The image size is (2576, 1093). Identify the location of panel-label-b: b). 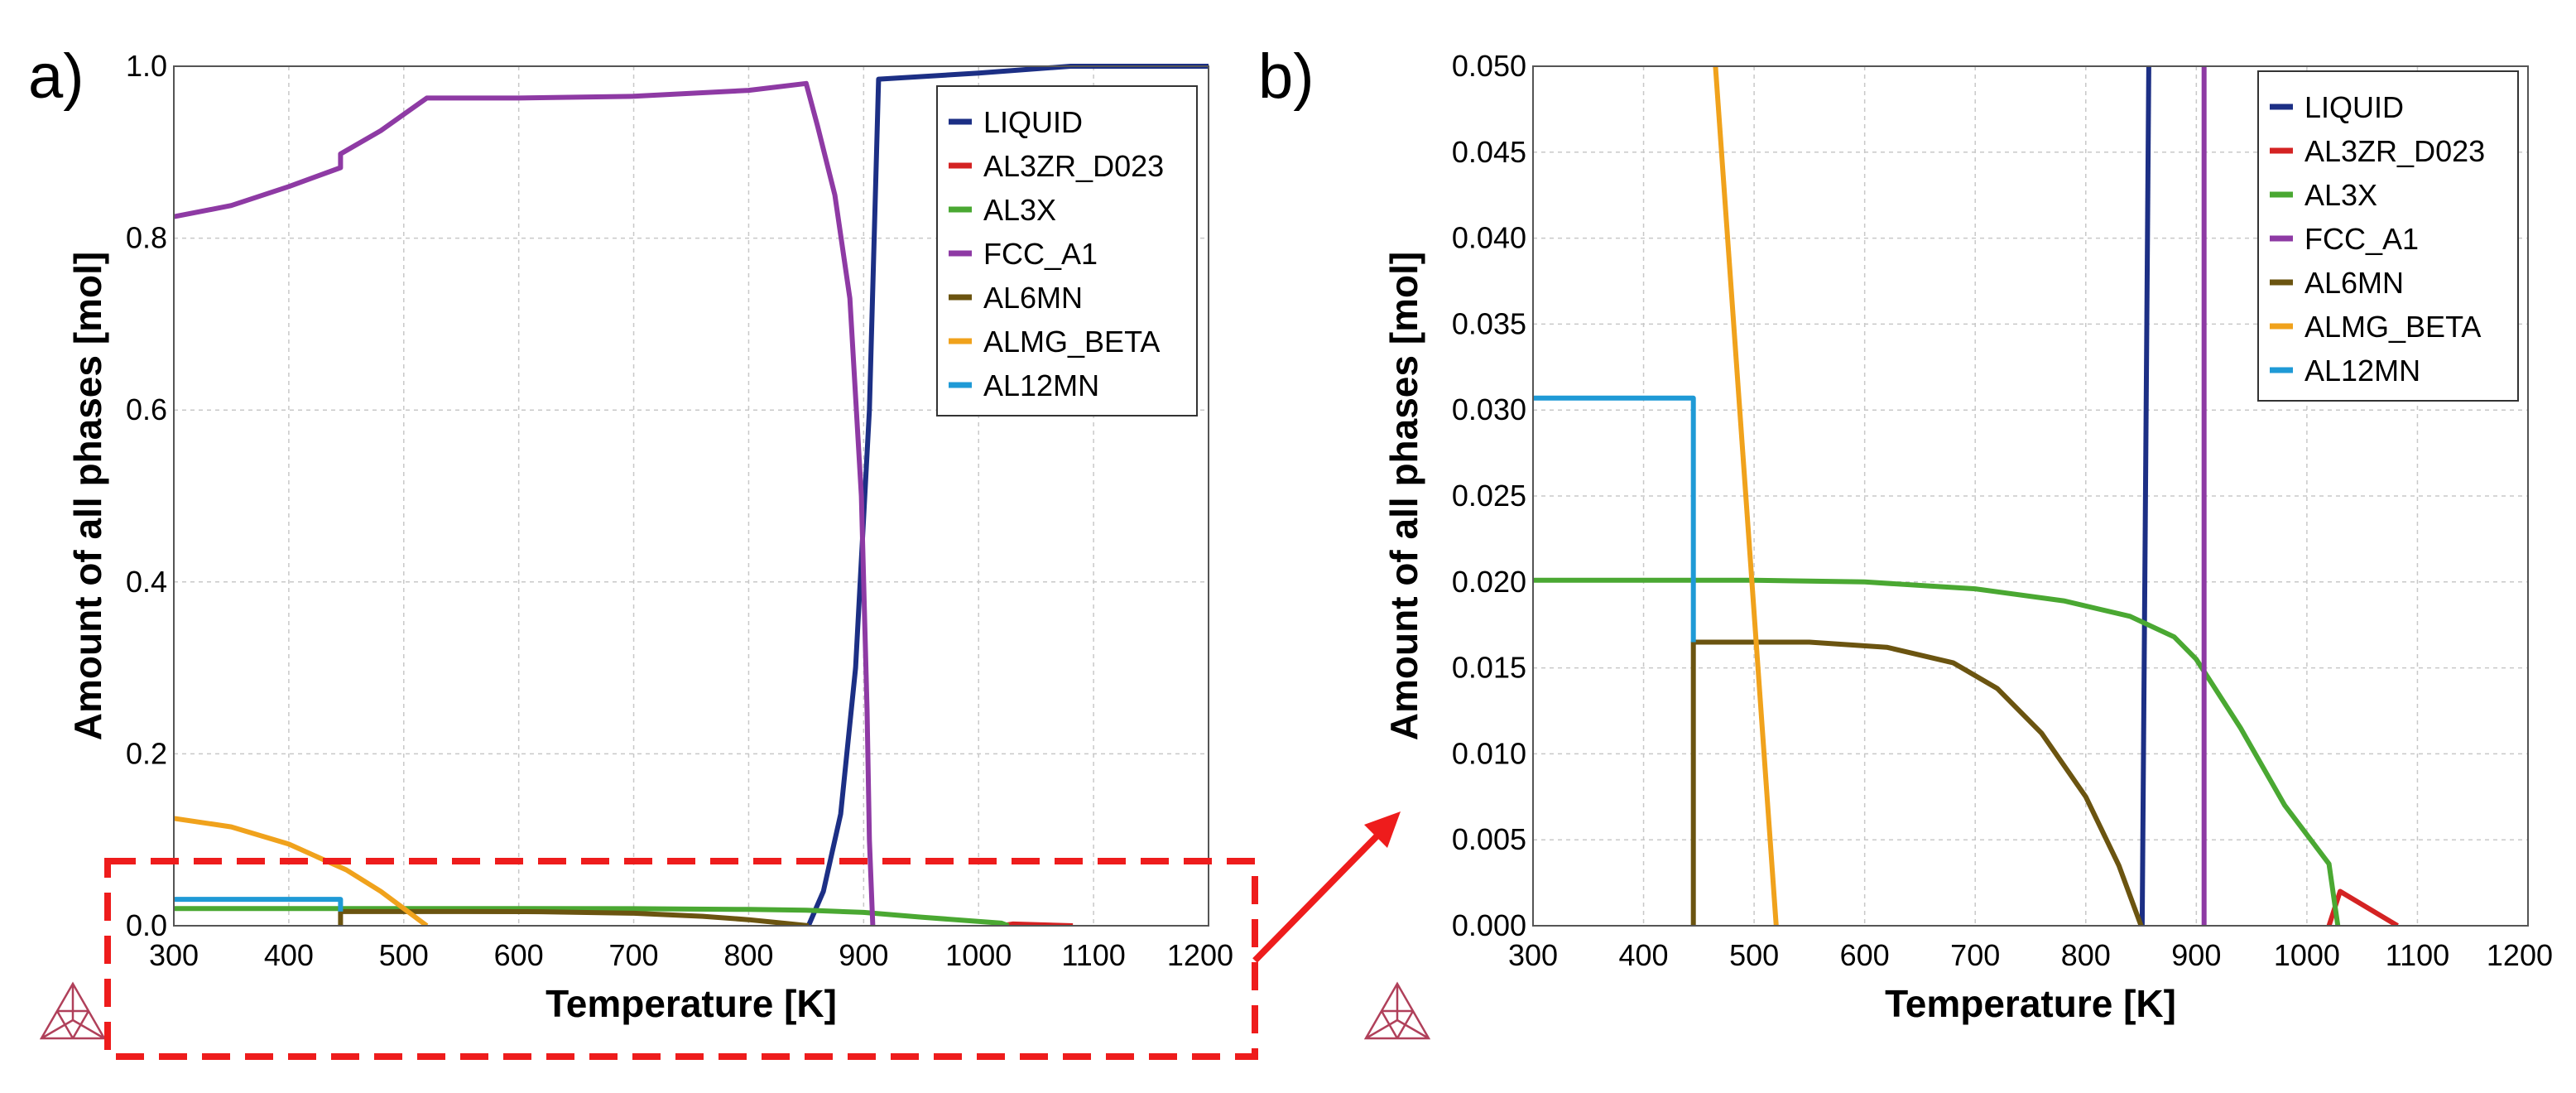
(1286, 76).